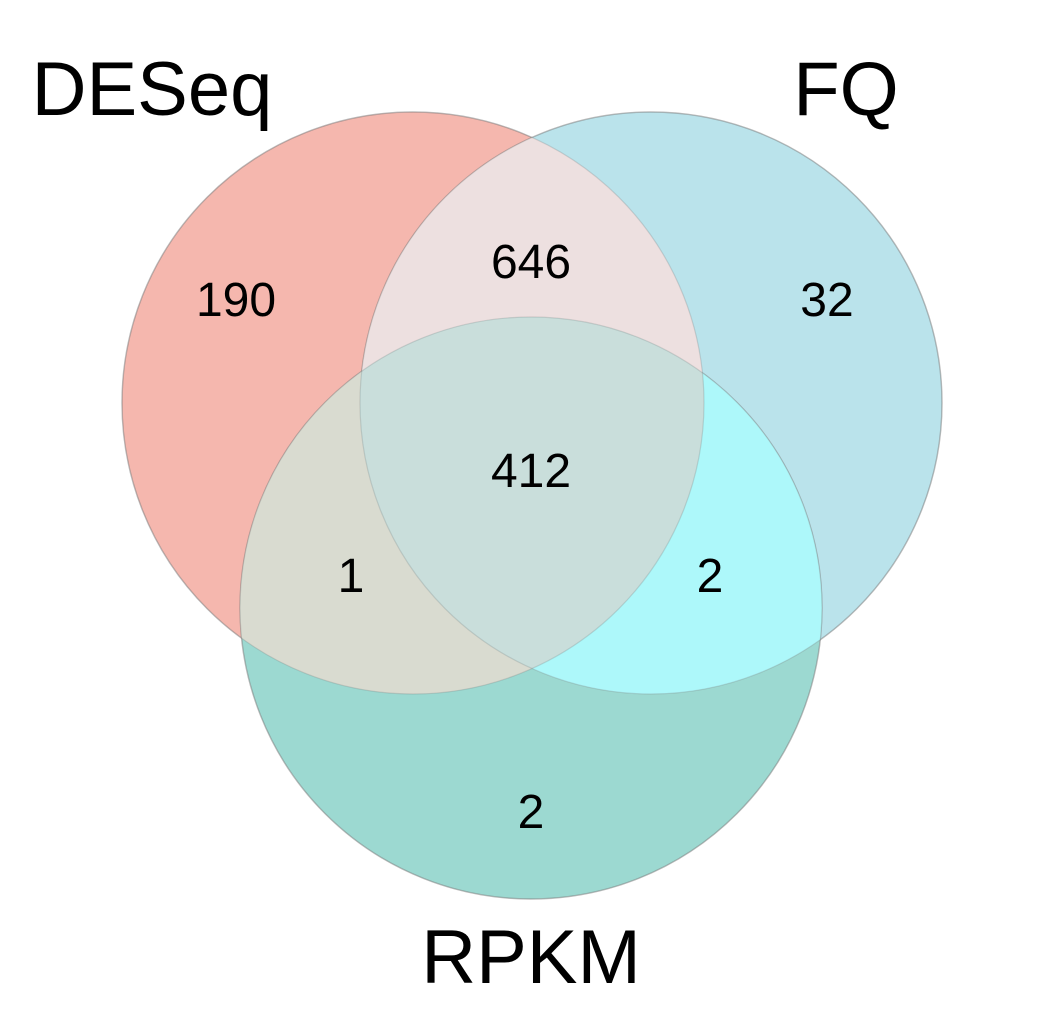 The height and width of the screenshot is (1028, 1054). I want to click on fq-rpkm-count: 2, so click(710, 576).